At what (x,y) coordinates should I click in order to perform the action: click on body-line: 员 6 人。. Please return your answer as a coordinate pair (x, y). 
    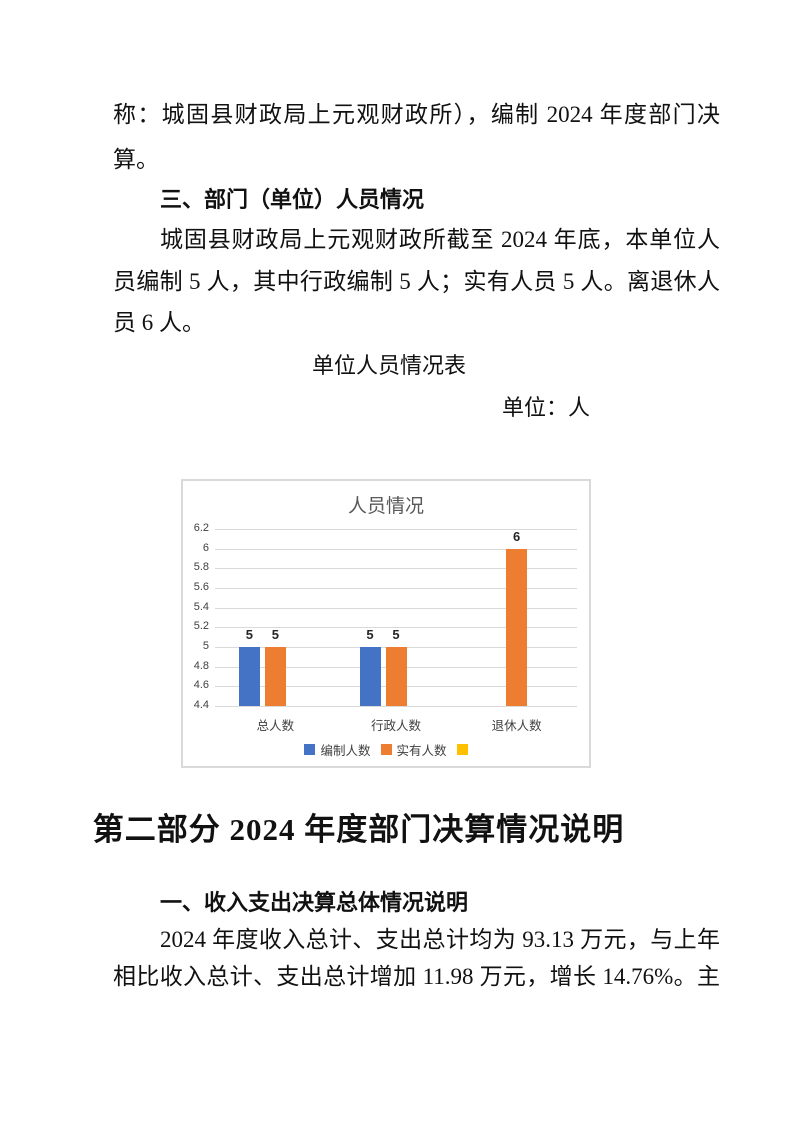
    Looking at the image, I should click on (159, 322).